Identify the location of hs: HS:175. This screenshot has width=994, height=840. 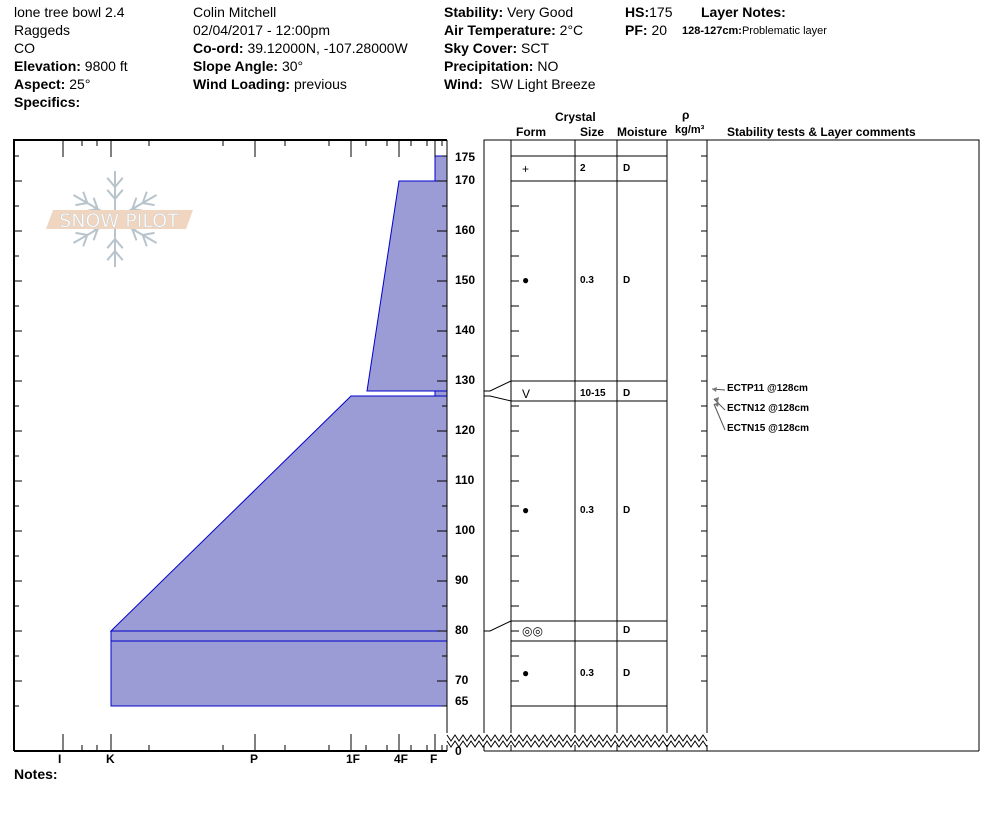
(649, 12).